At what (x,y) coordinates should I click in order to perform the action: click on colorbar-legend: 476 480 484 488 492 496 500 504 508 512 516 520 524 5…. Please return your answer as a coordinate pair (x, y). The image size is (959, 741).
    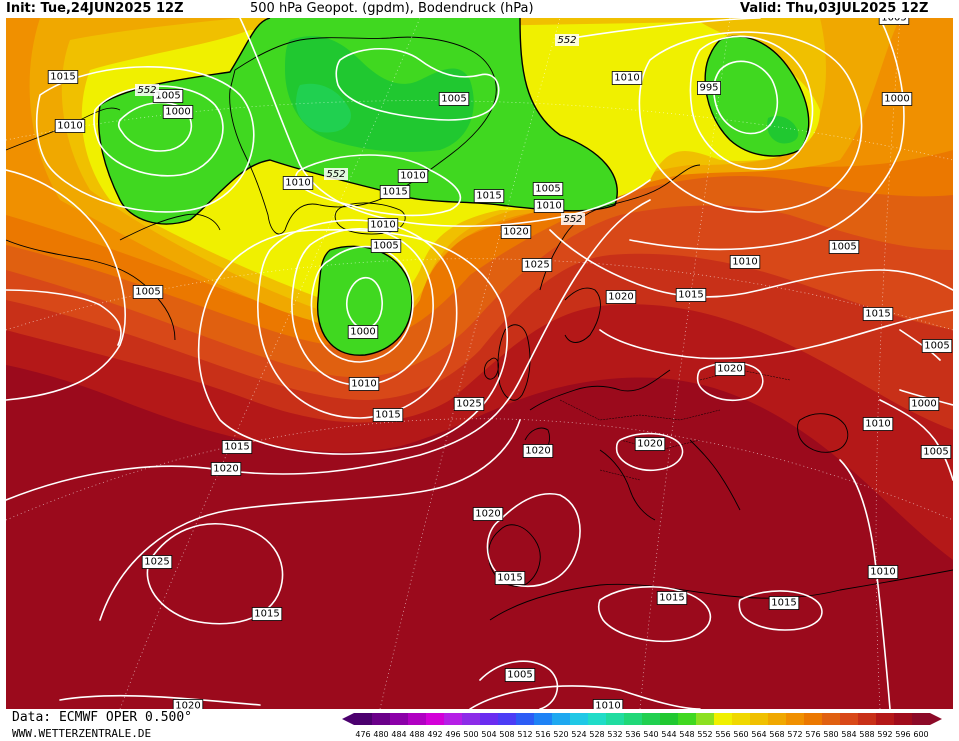
    Looking at the image, I should click on (642, 726).